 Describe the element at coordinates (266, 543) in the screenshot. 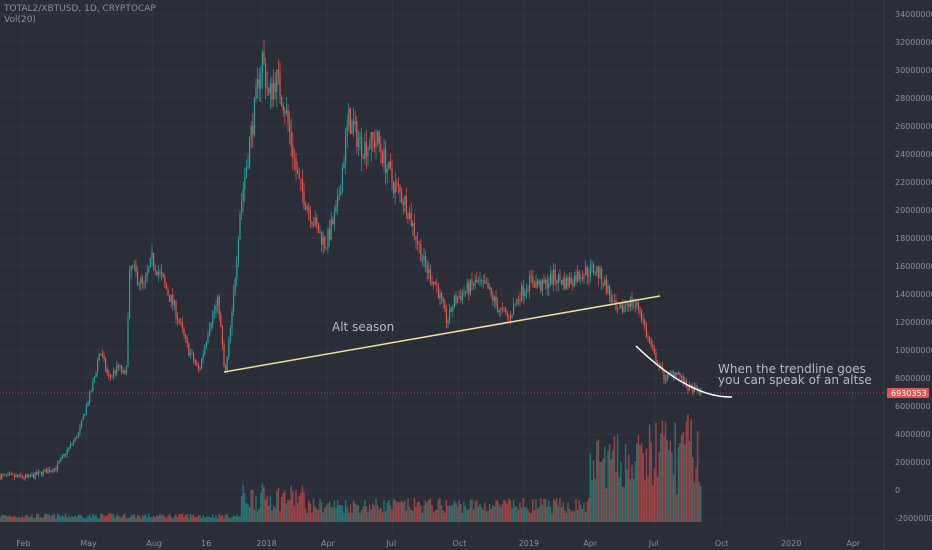

I see `x-tick-label: 2018` at that location.